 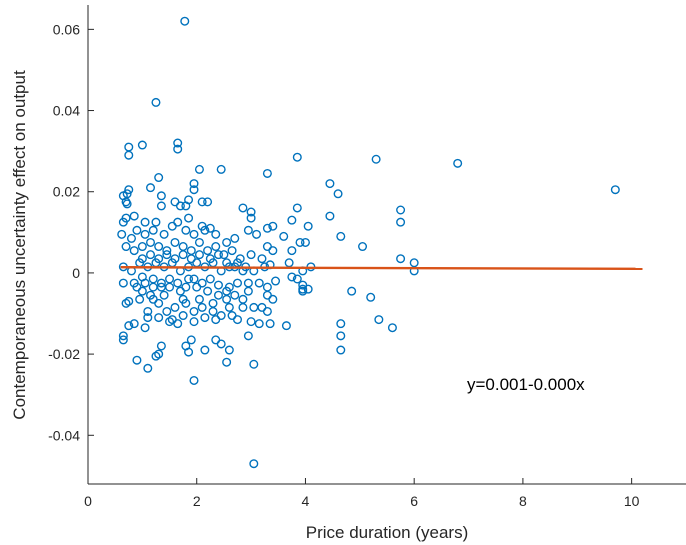 What do you see at coordinates (526, 384) in the screenshot?
I see `fit-equation-annotation: y=0.001-0.000x` at bounding box center [526, 384].